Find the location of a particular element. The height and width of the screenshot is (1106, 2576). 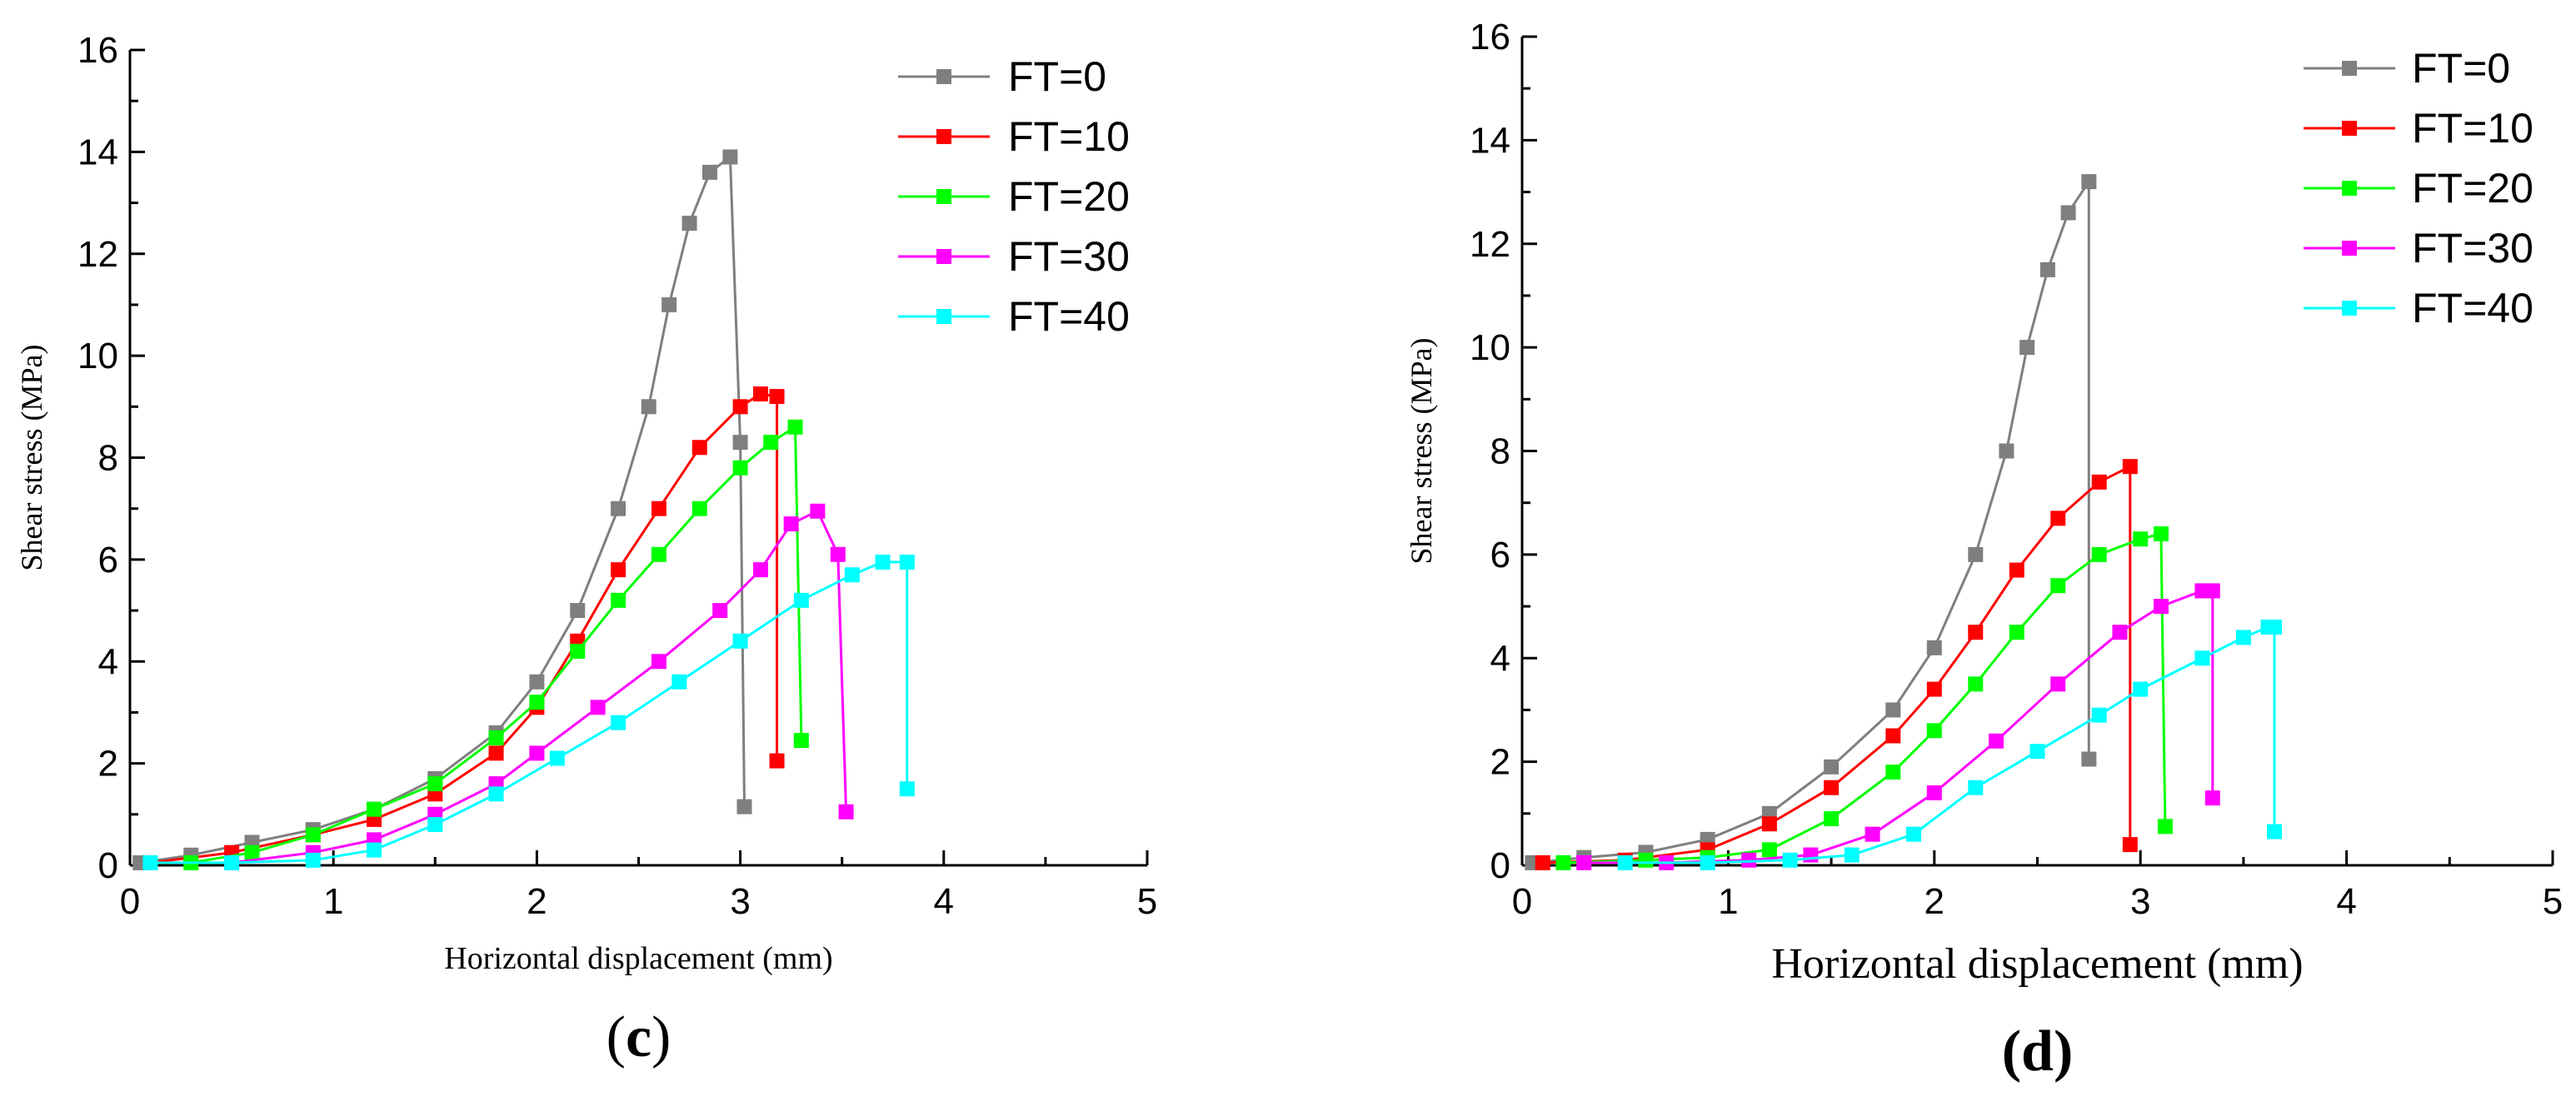

y-tick-label: 10 is located at coordinates (1490, 347).